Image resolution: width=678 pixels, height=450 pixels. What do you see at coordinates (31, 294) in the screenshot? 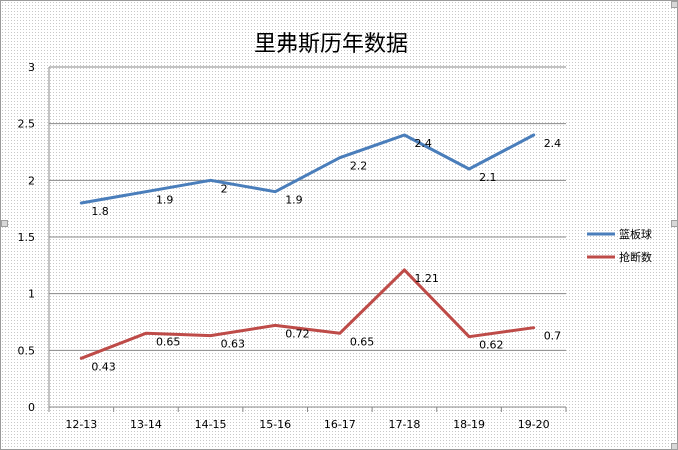
I see `y-tick-label: 1` at bounding box center [31, 294].